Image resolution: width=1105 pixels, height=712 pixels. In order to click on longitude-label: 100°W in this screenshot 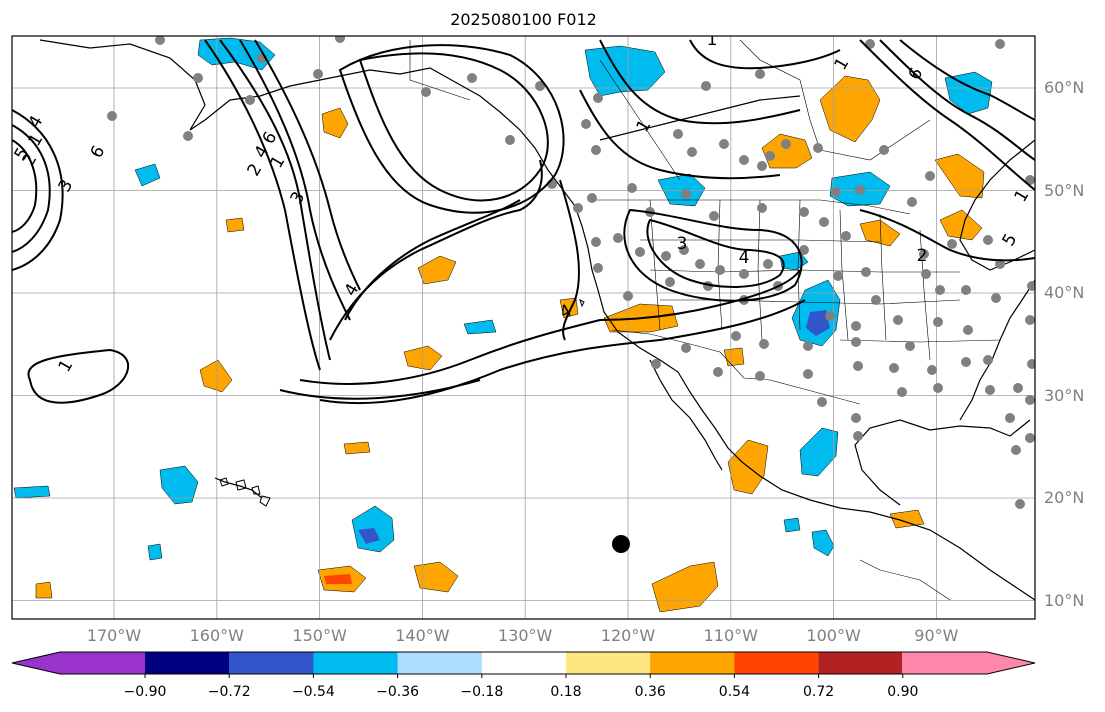, I will do `click(833, 635)`.